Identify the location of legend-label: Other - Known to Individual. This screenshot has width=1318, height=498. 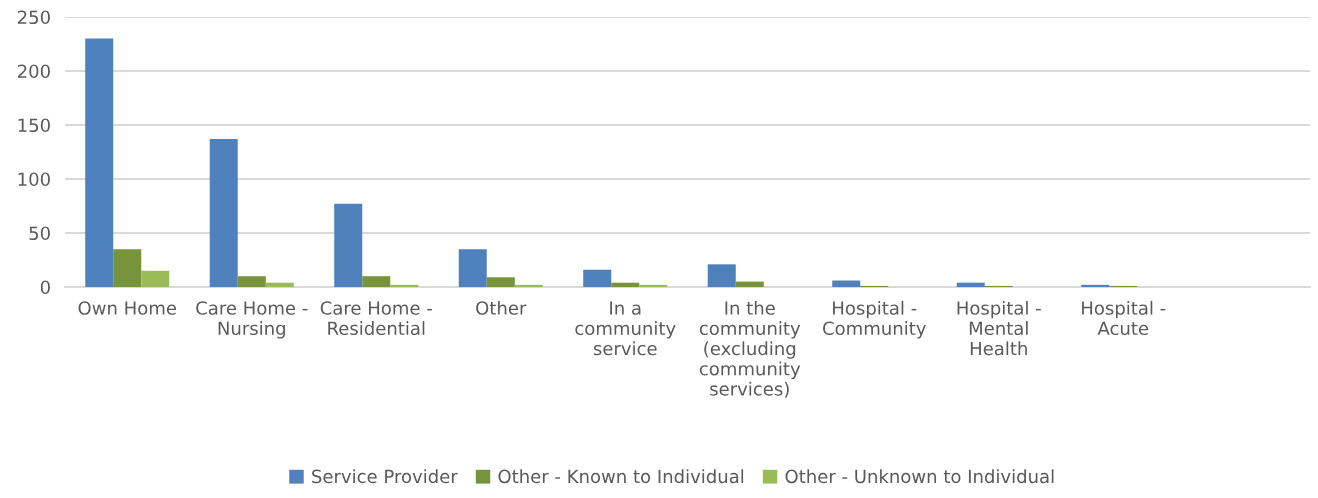
(621, 476).